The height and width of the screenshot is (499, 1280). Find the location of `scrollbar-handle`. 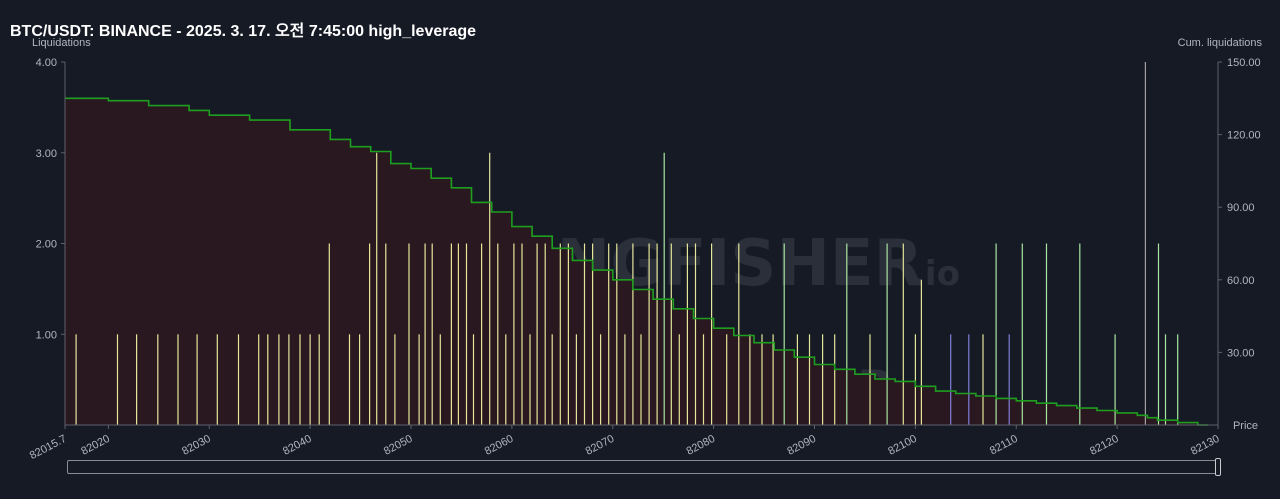

scrollbar-handle is located at coordinates (1218, 467).